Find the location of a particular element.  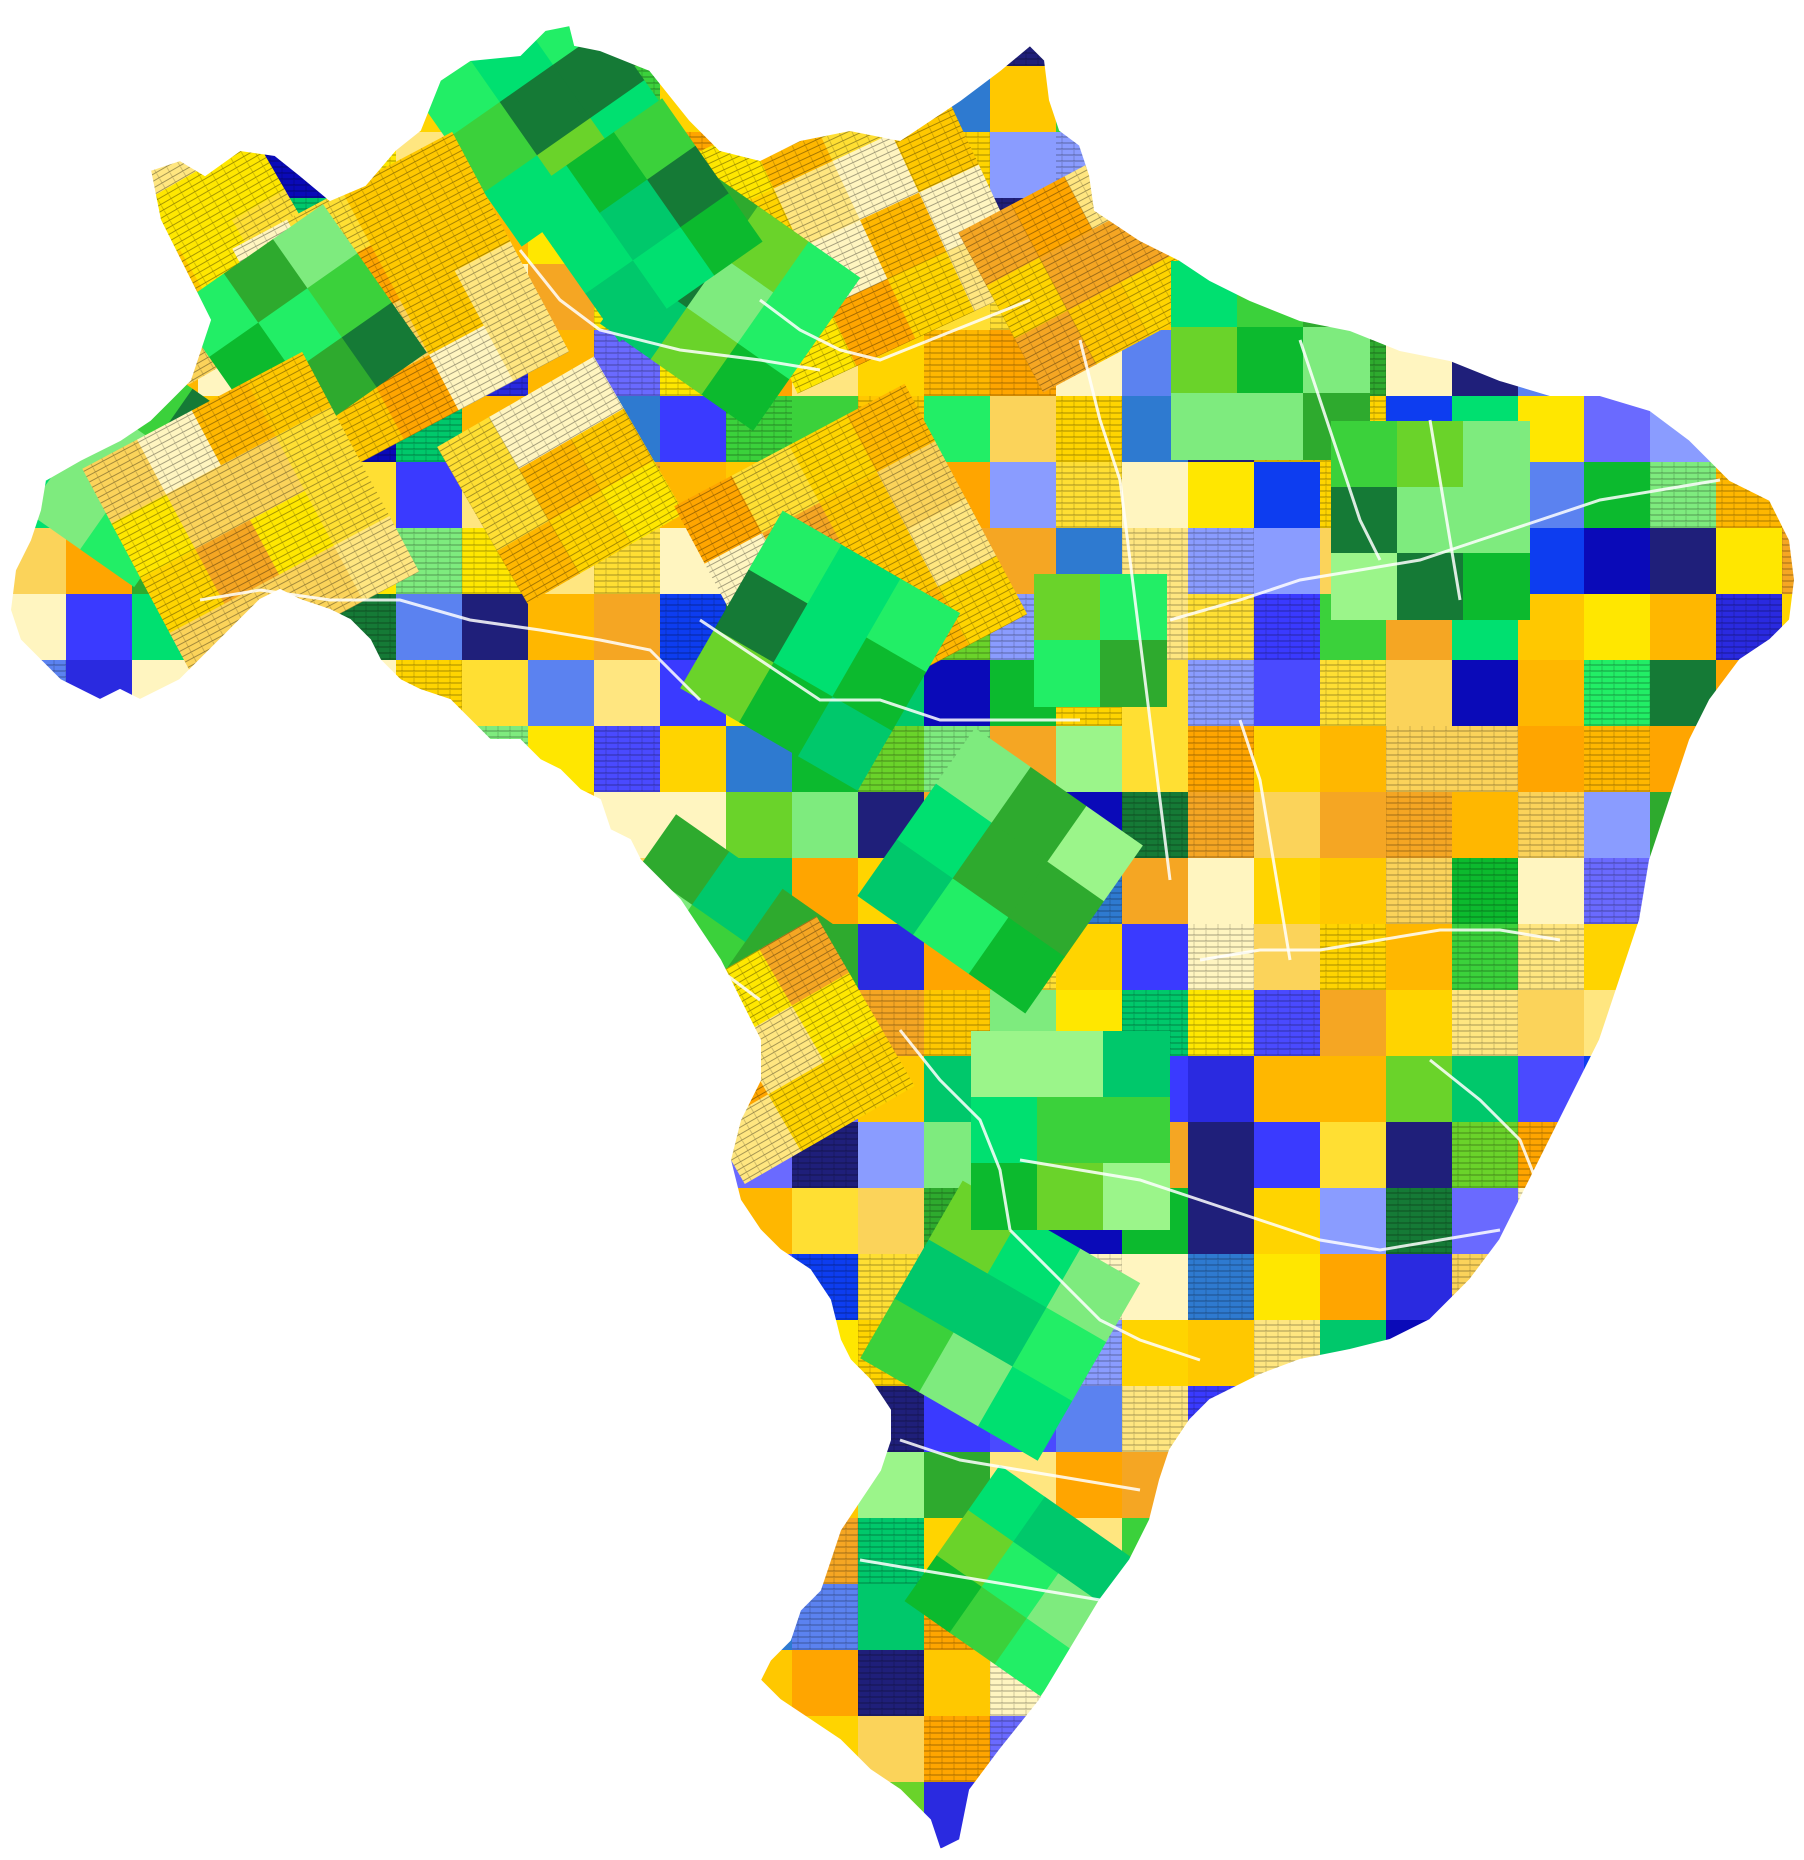

state-border-line is located at coordinates (1260, 1205).